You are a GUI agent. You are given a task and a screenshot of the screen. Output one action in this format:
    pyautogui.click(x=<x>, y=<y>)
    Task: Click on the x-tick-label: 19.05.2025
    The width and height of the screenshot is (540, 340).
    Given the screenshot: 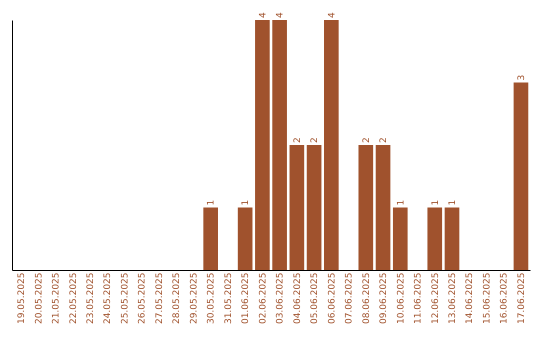 What is the action you would take?
    pyautogui.click(x=22, y=298)
    